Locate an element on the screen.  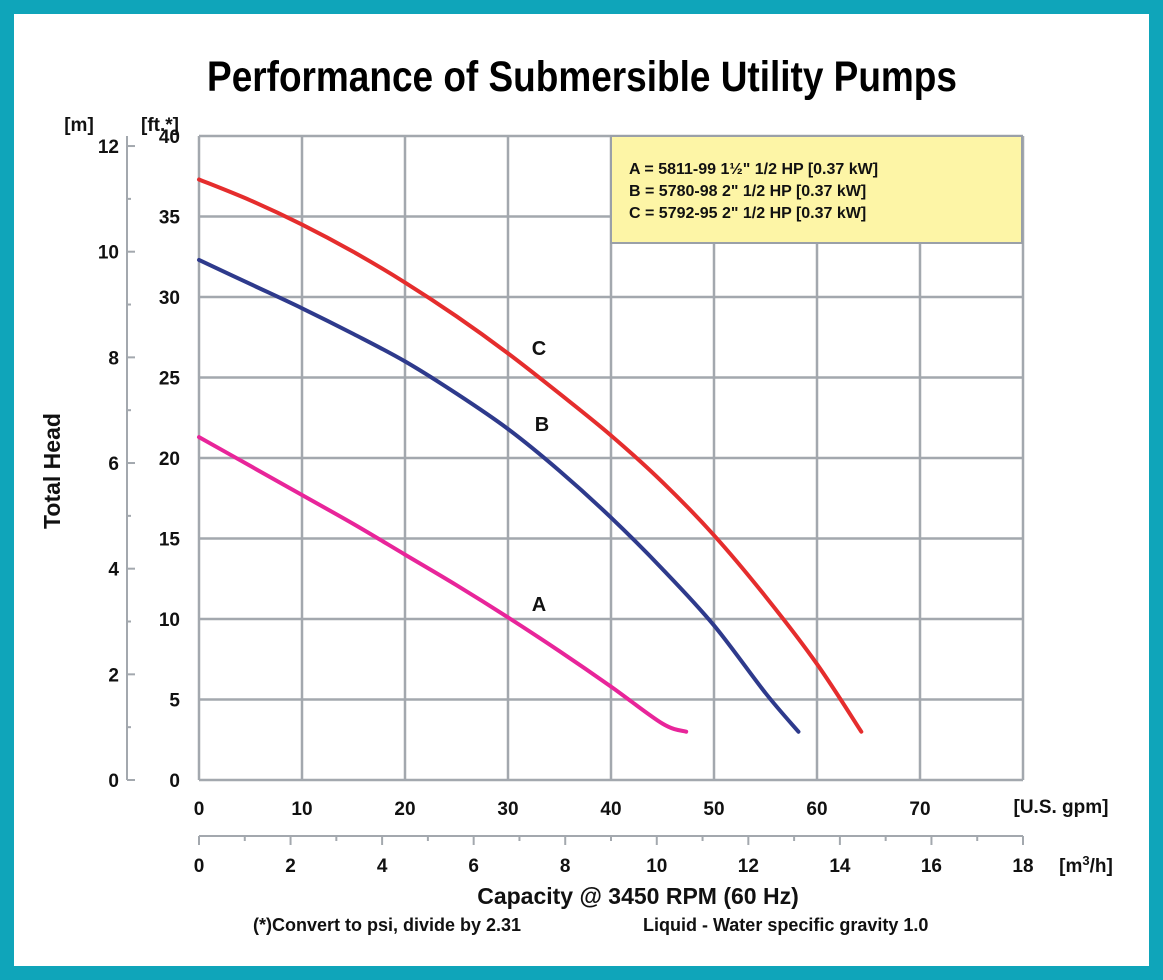
m3h-tick-label: 16 is located at coordinates (931, 866).